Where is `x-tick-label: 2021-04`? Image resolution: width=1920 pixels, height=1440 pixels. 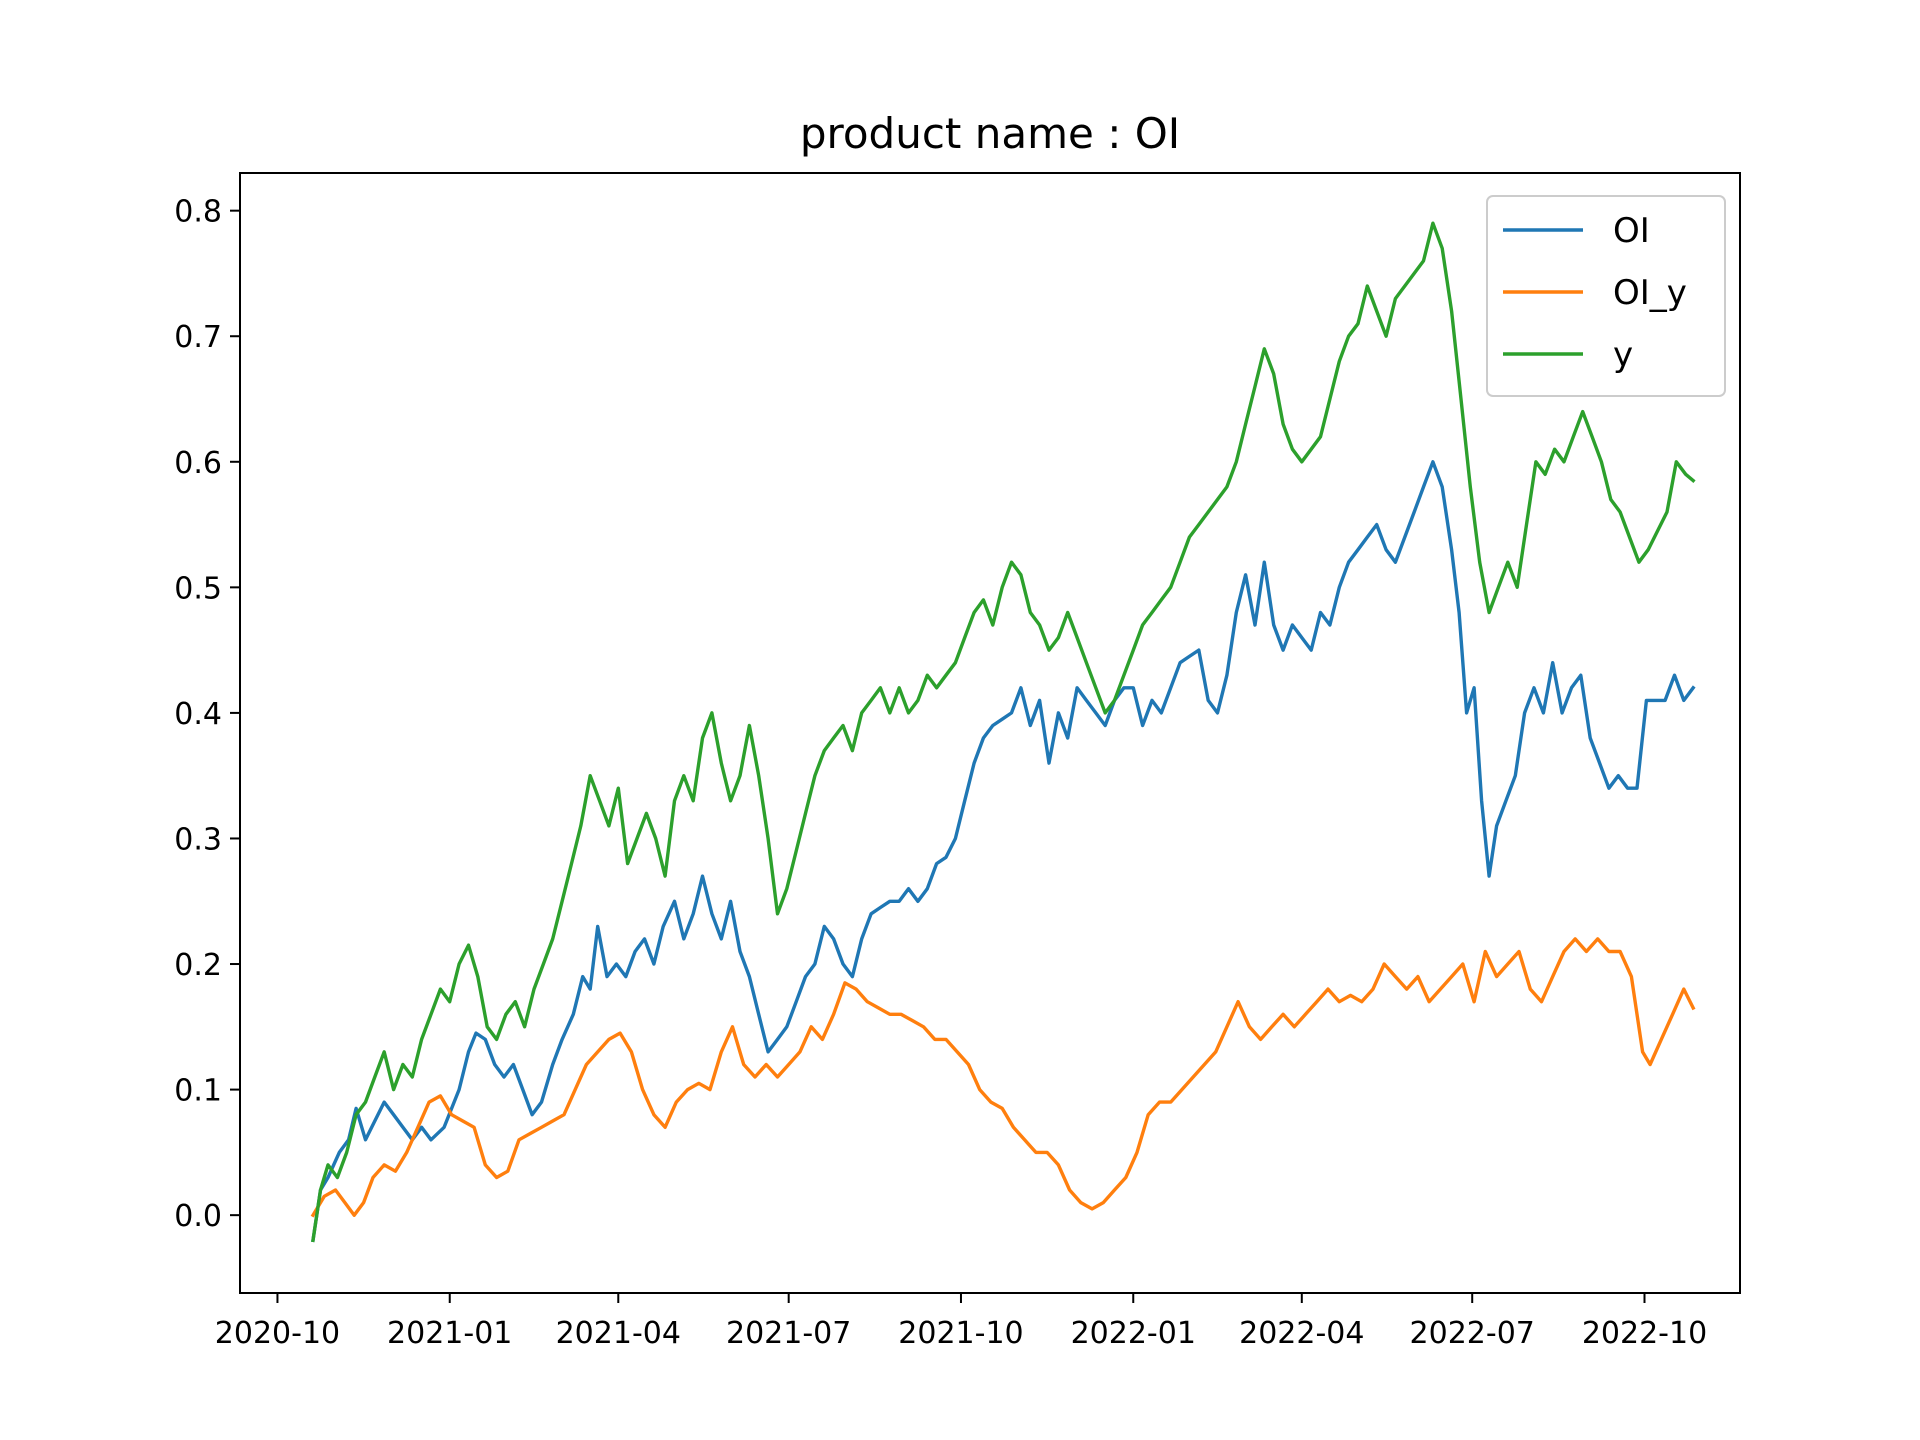
x-tick-label: 2021-04 is located at coordinates (618, 1333).